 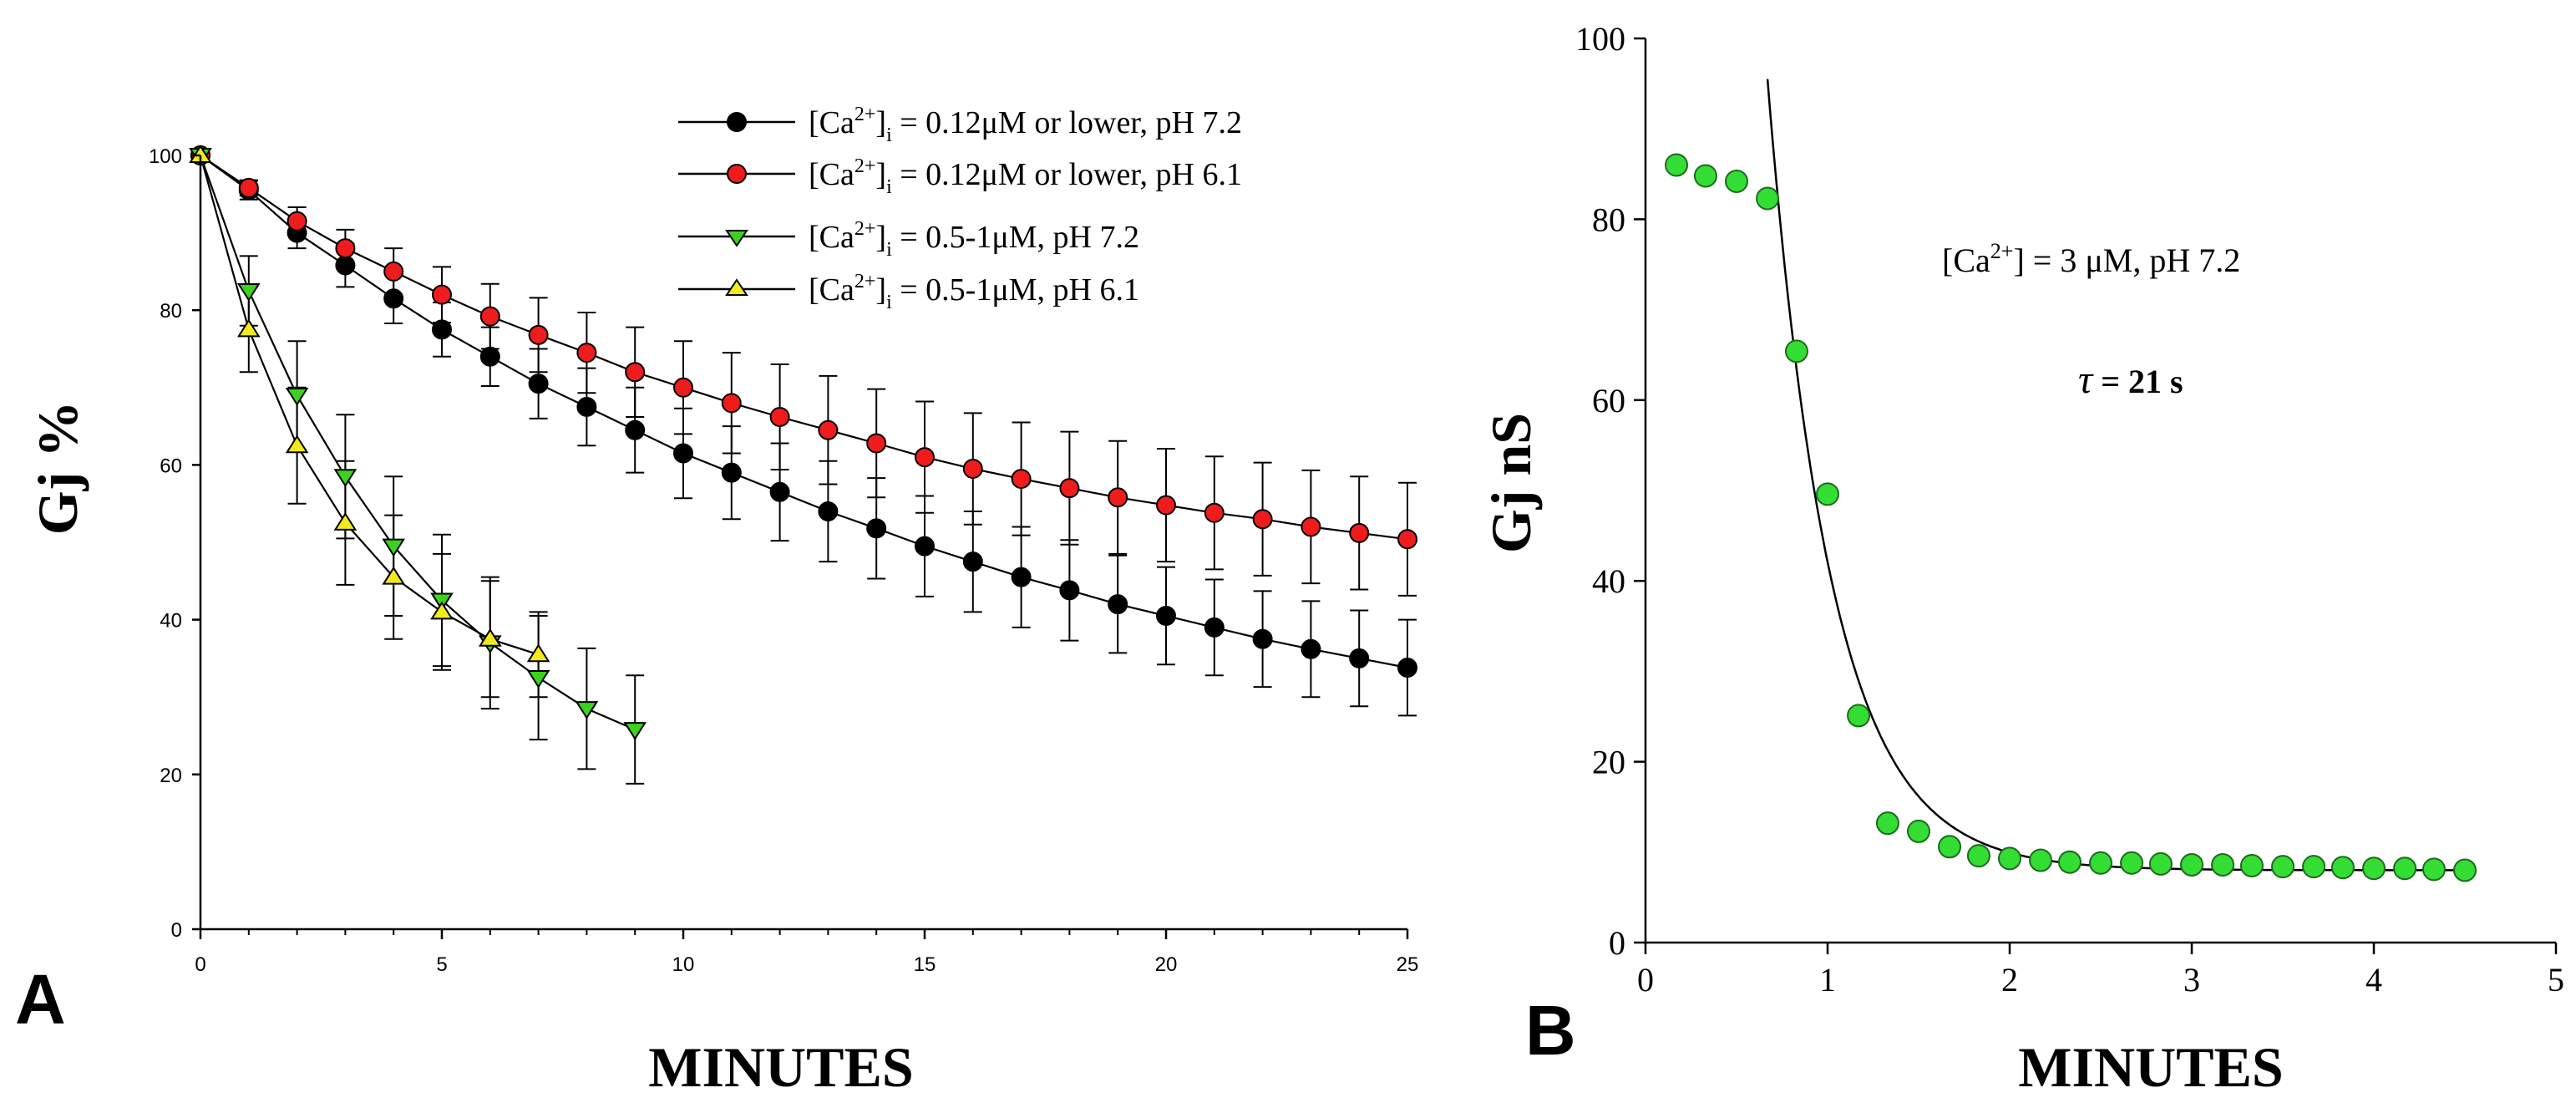 I want to click on panel-b-y-tick-label: 80, so click(x=1608, y=219).